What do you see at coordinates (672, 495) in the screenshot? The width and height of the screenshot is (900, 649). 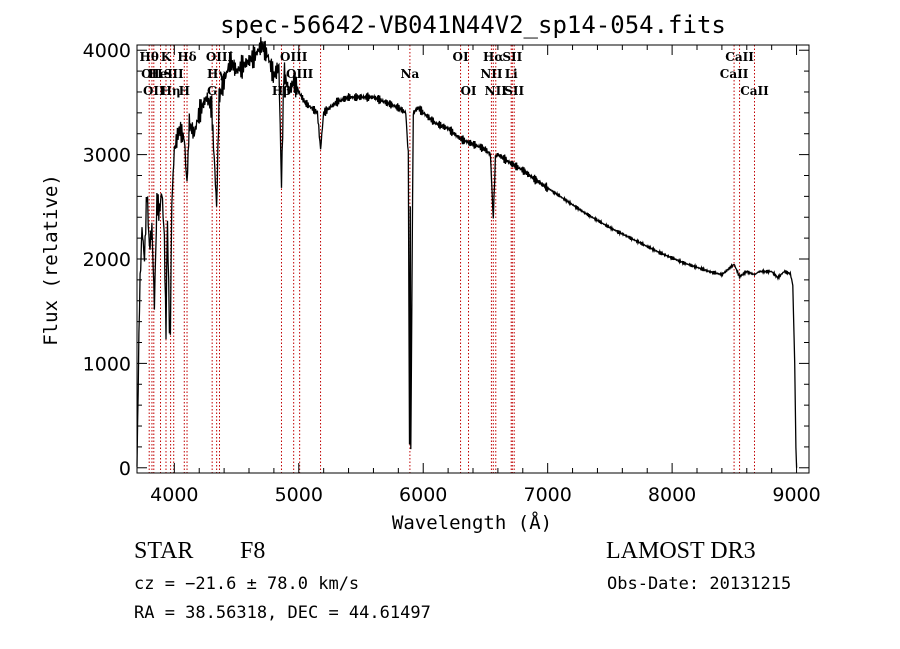 I see `x-tick-label: 8000` at bounding box center [672, 495].